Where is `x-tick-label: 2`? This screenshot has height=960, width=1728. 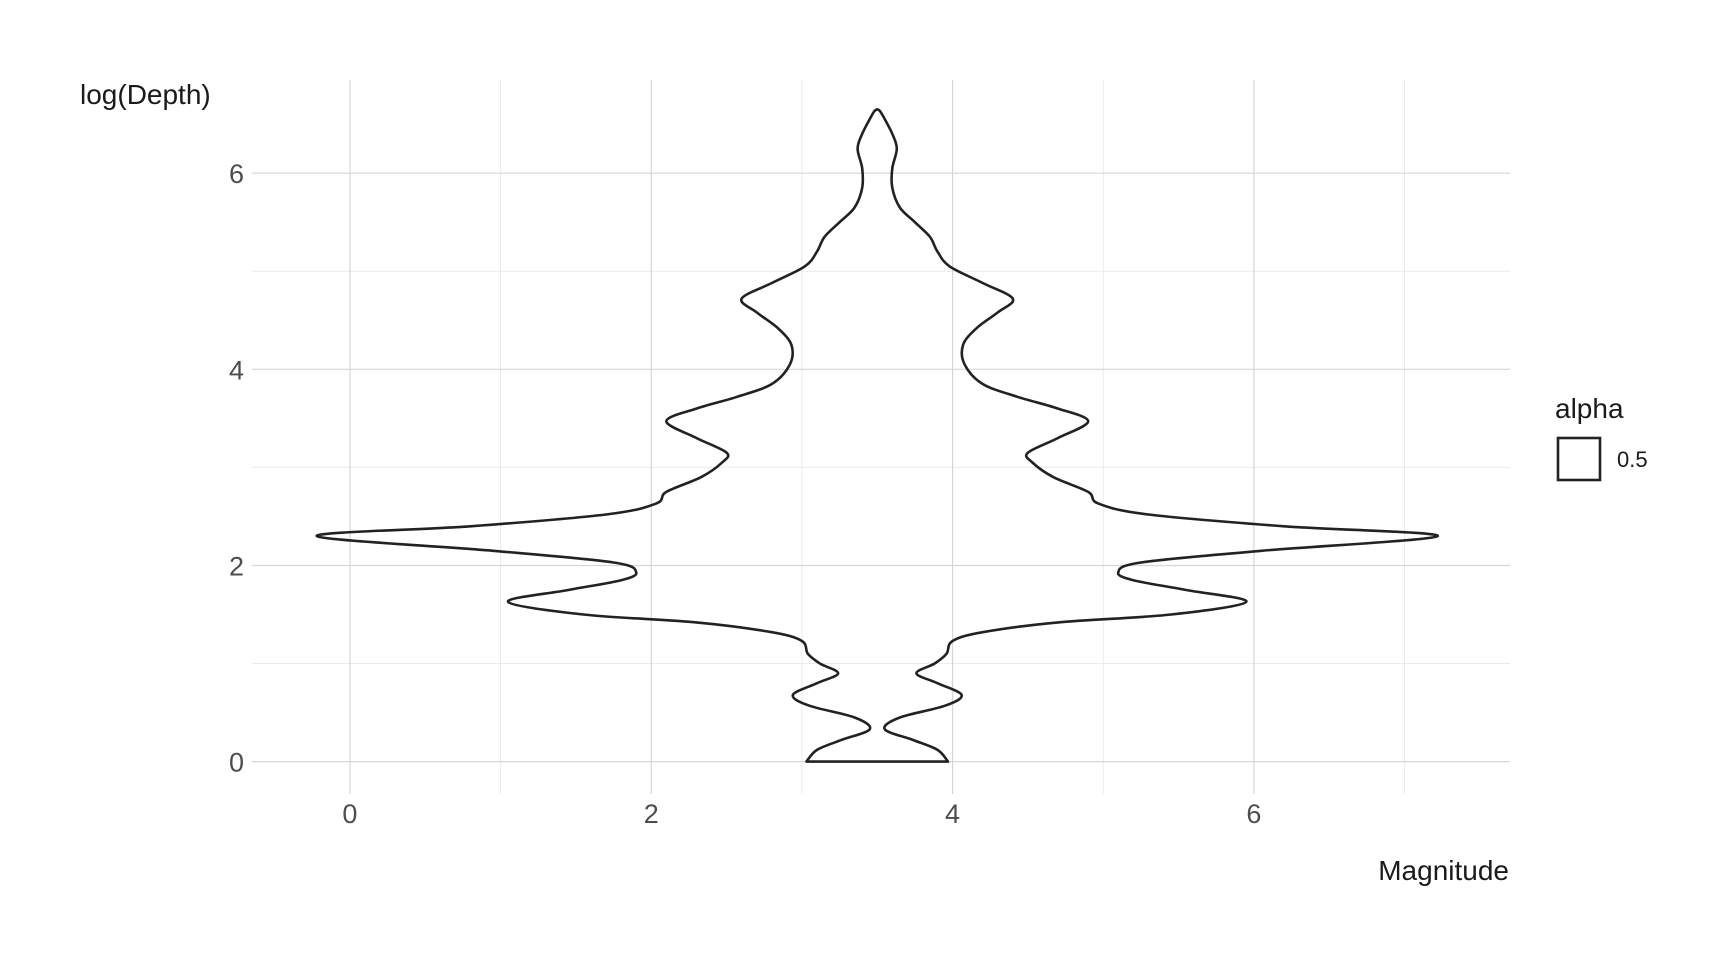 x-tick-label: 2 is located at coordinates (651, 814).